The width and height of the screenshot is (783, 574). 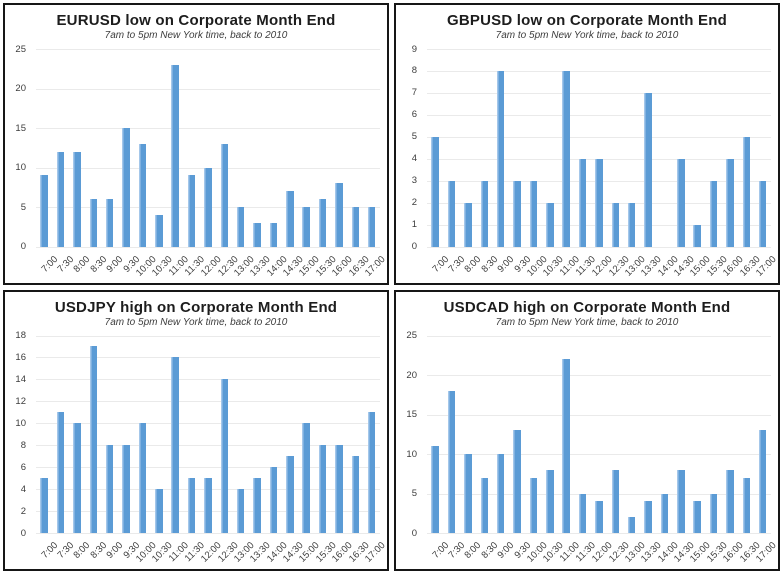 What do you see at coordinates (260, 552) in the screenshot?
I see `x-tick: 13:30` at bounding box center [260, 552].